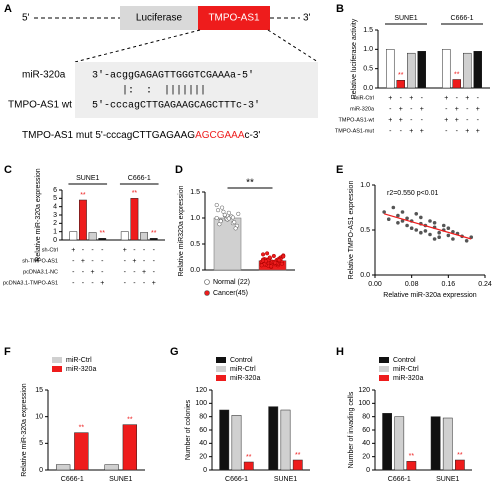  I want to click on row-label: pcDNA3.1-NC, so click(40, 272).